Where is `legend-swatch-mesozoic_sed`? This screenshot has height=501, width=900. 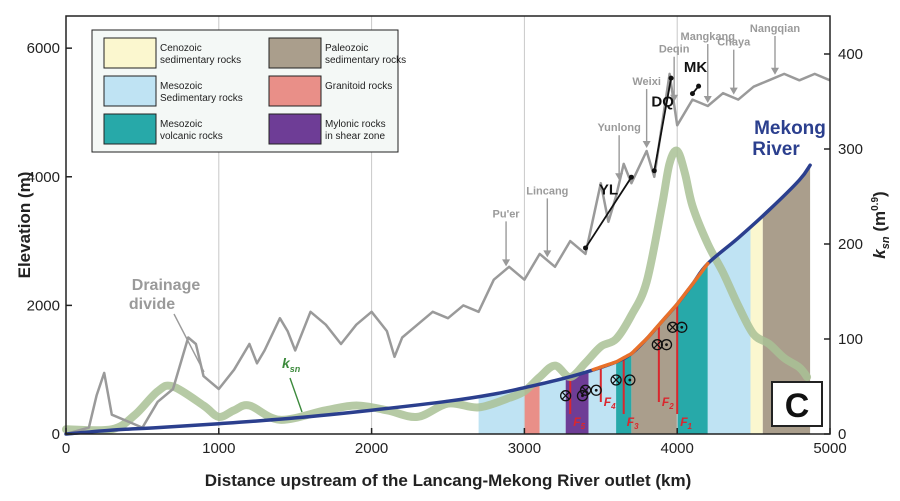
legend-swatch-mesozoic_sed is located at coordinates (130, 91).